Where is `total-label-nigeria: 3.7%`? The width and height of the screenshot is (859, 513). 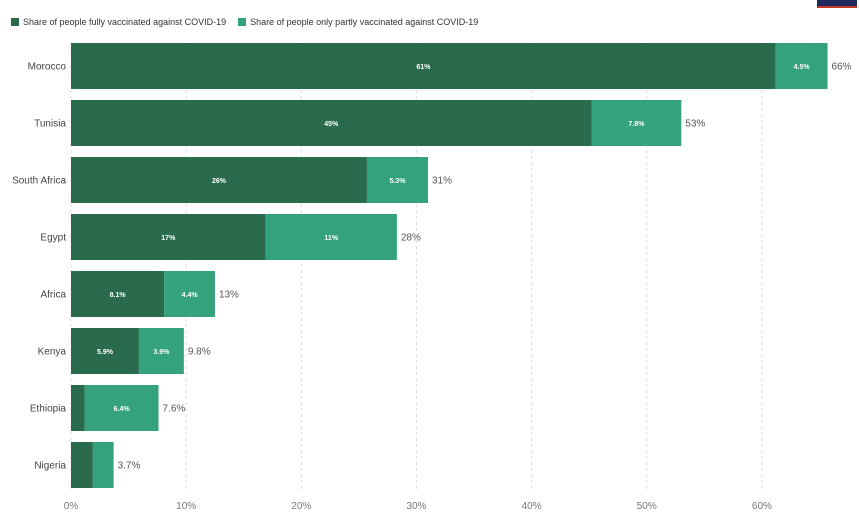
total-label-nigeria: 3.7% is located at coordinates (129, 466).